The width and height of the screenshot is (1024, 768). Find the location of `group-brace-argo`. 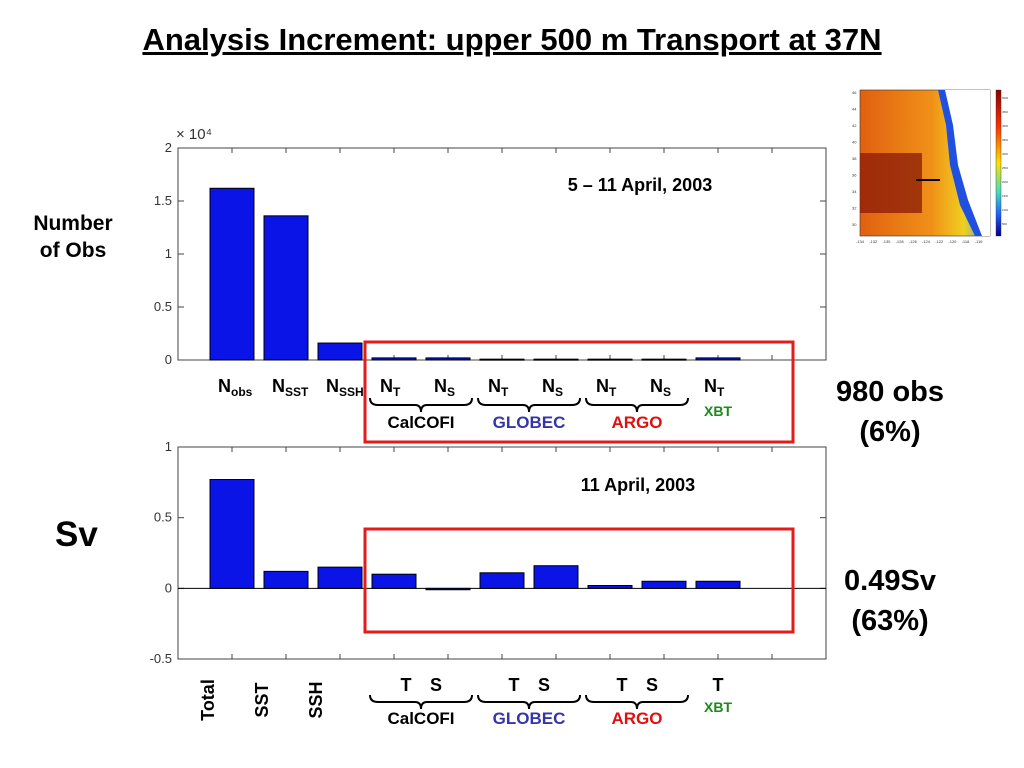

group-brace-argo is located at coordinates (637, 702).